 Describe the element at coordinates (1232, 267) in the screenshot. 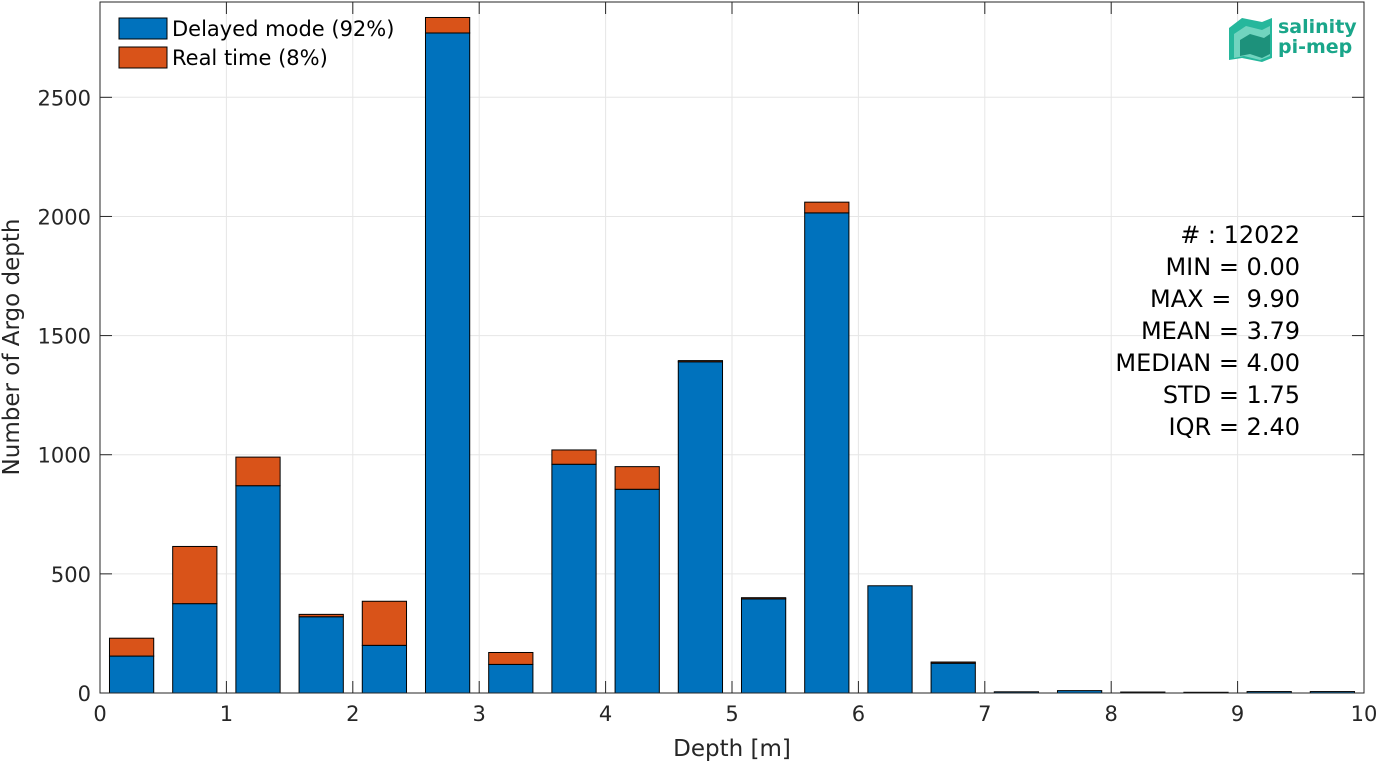

I see `stat-min: MIN = 0.00` at that location.